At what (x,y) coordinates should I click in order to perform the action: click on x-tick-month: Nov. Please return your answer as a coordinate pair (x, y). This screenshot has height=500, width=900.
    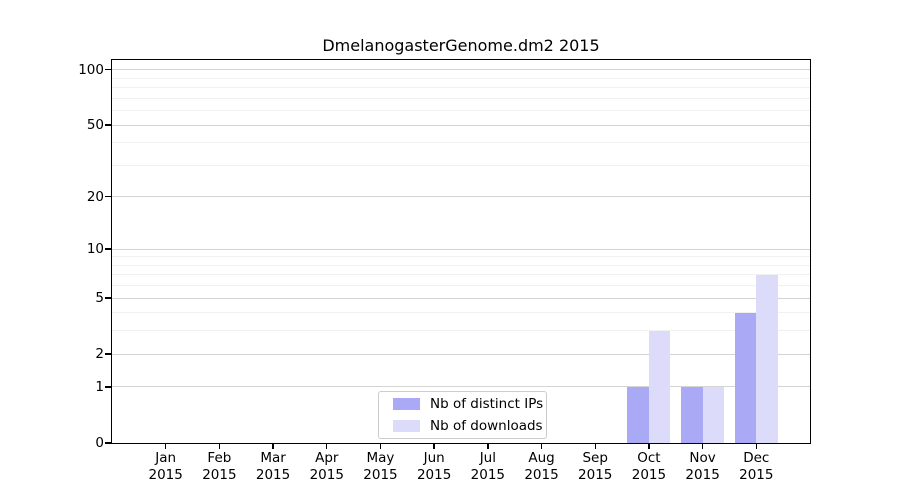
    Looking at the image, I should click on (702, 458).